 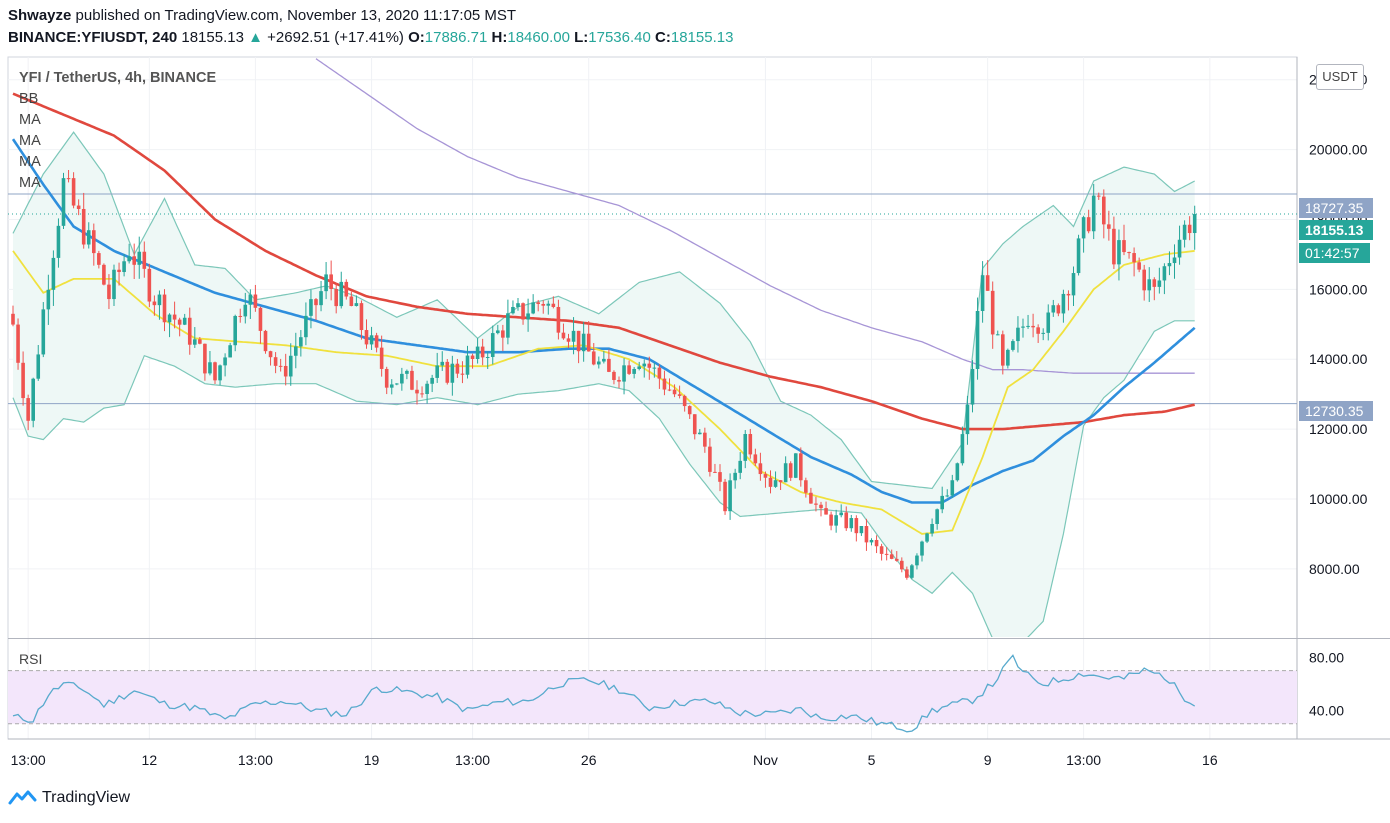 I want to click on price-tick-label: 12000.00, so click(x=1338, y=429).